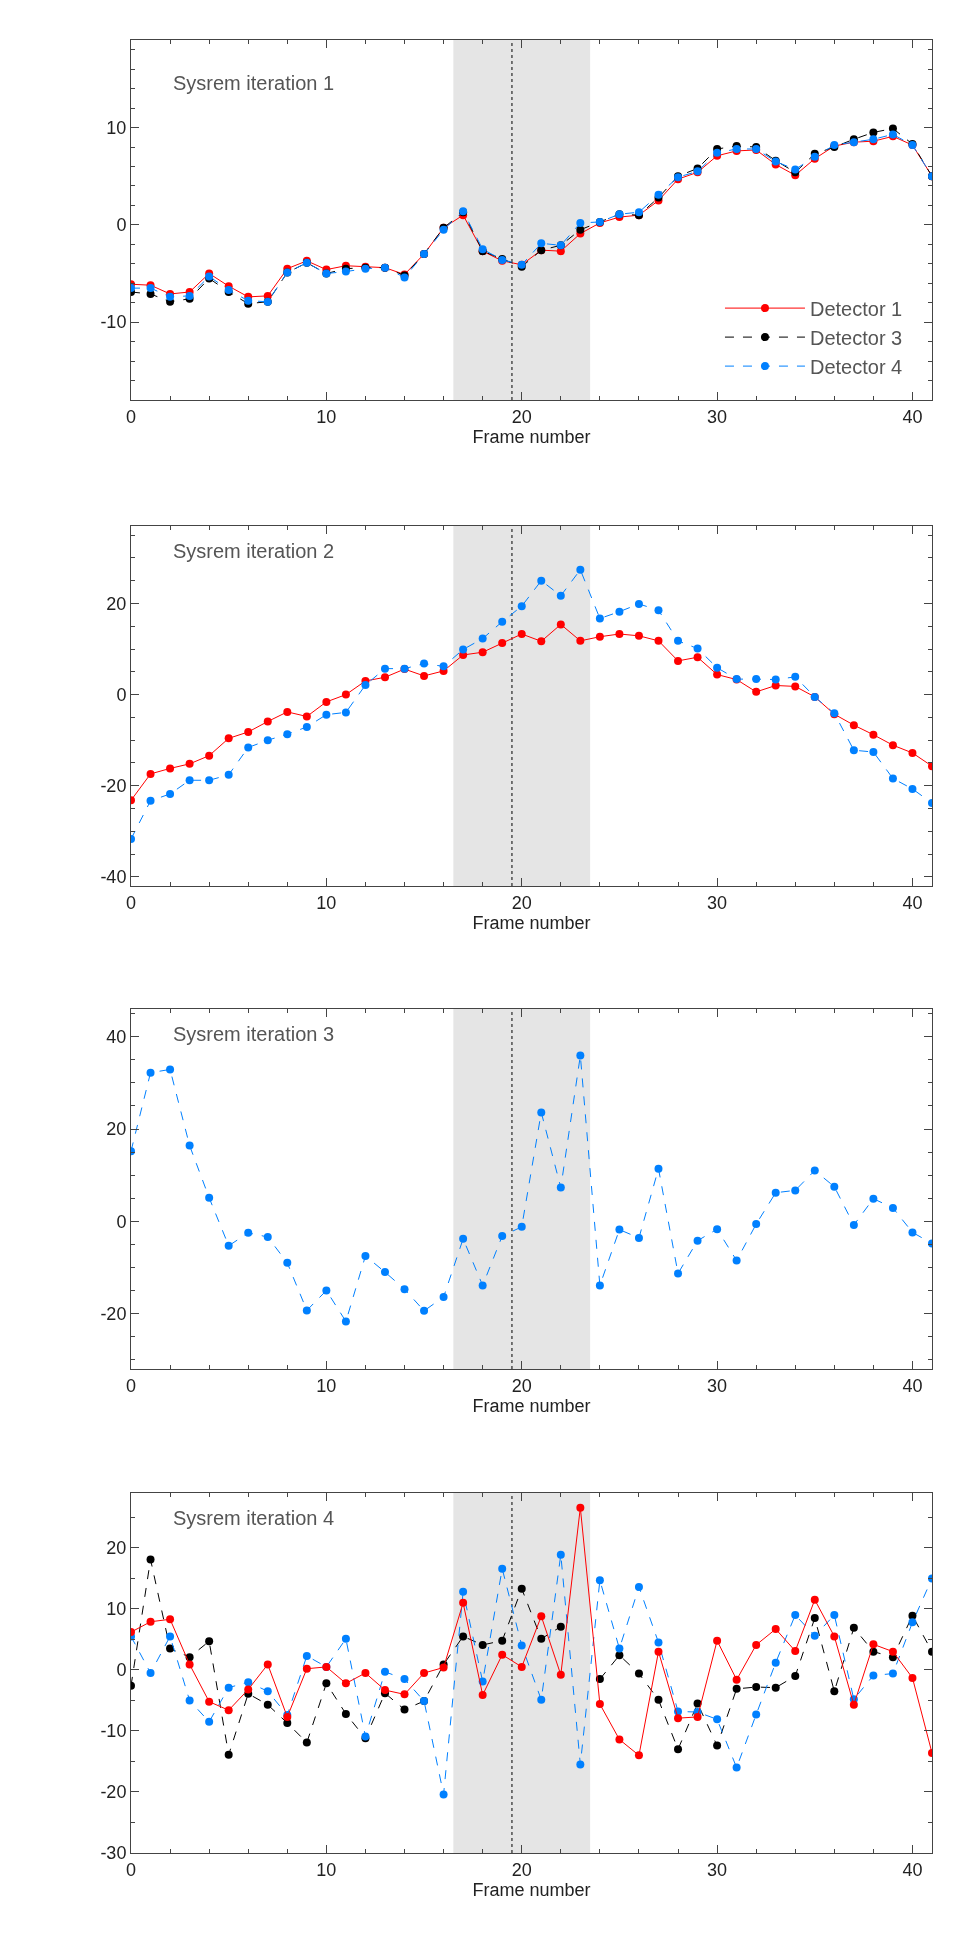 The width and height of the screenshot is (967, 1936). Describe the element at coordinates (254, 83) in the screenshot. I see `text: Sysrem iteration 1` at that location.